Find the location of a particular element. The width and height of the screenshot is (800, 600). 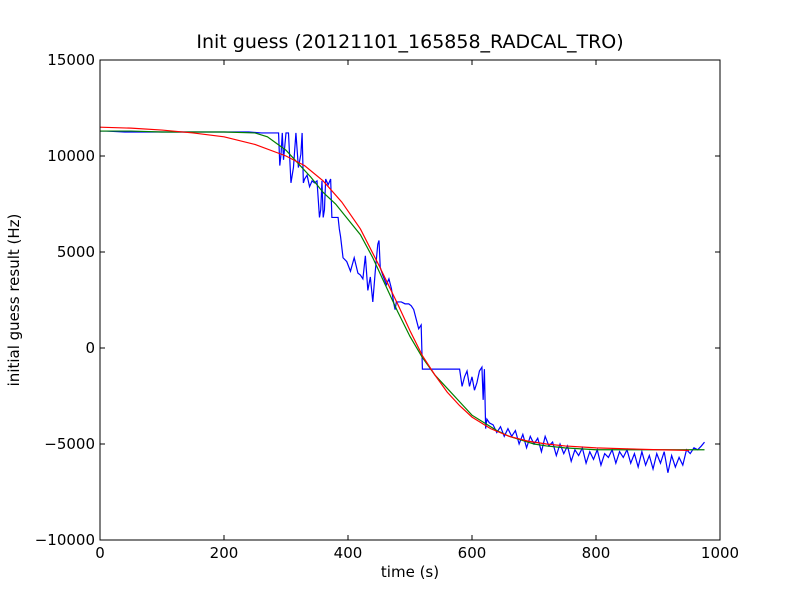

y-tick-label: −10000 is located at coordinates (65, 540).